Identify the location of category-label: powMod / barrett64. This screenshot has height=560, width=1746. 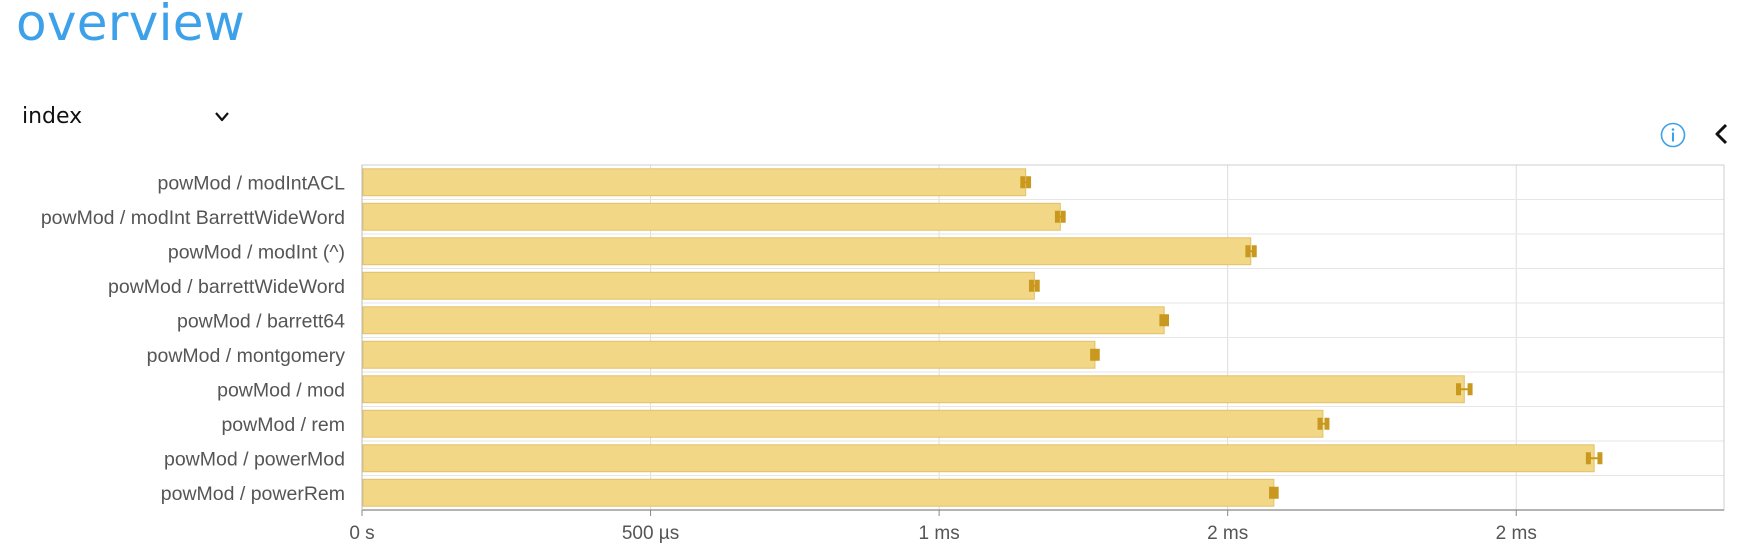
(261, 321).